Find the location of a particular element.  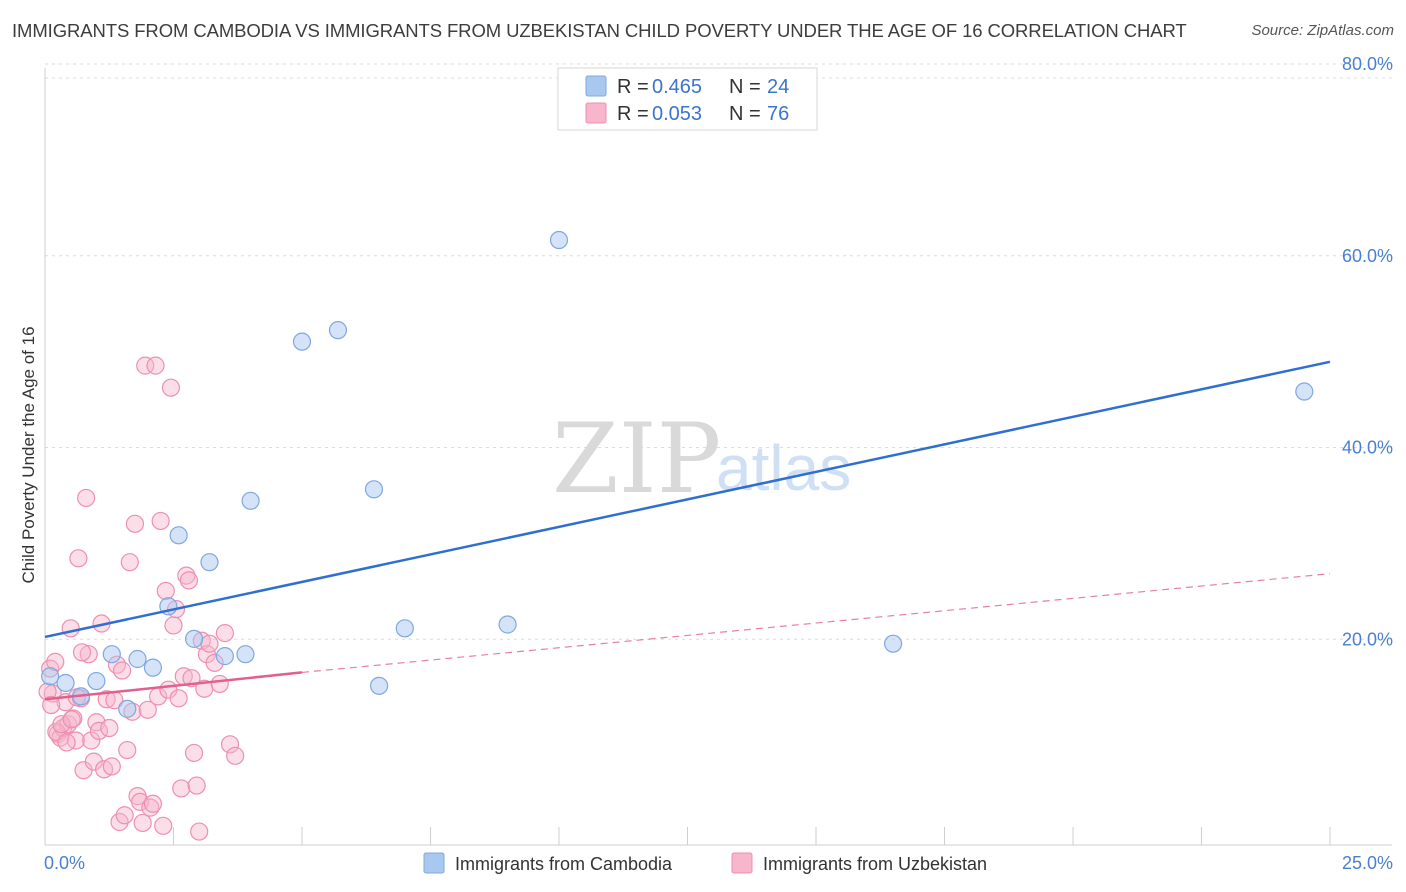

legend-r-value-2: 0.053 is located at coordinates (677, 114).